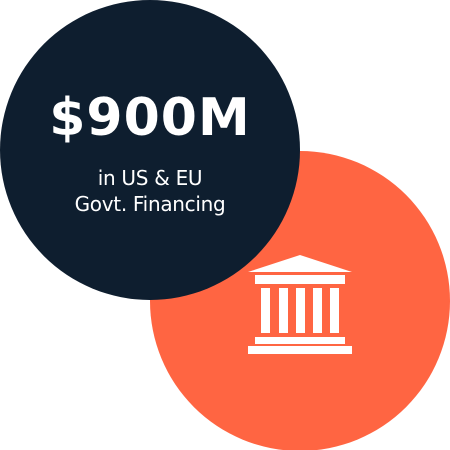 The width and height of the screenshot is (450, 450). What do you see at coordinates (300, 304) in the screenshot?
I see `bank-building-icon` at bounding box center [300, 304].